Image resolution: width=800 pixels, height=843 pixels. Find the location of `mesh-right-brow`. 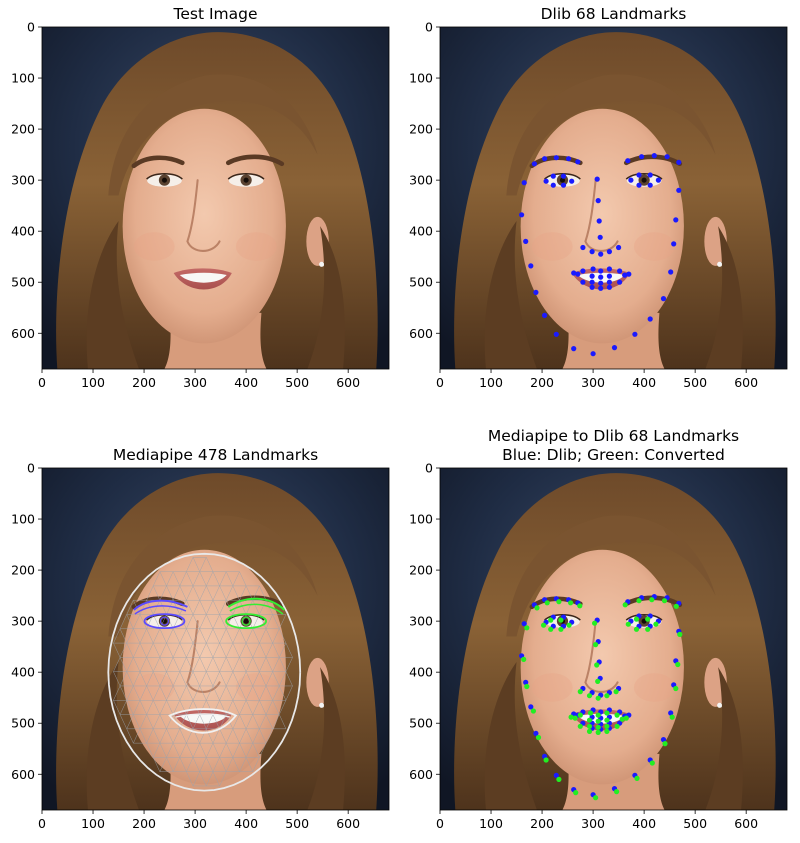

mesh-right-brow is located at coordinates (256, 604).